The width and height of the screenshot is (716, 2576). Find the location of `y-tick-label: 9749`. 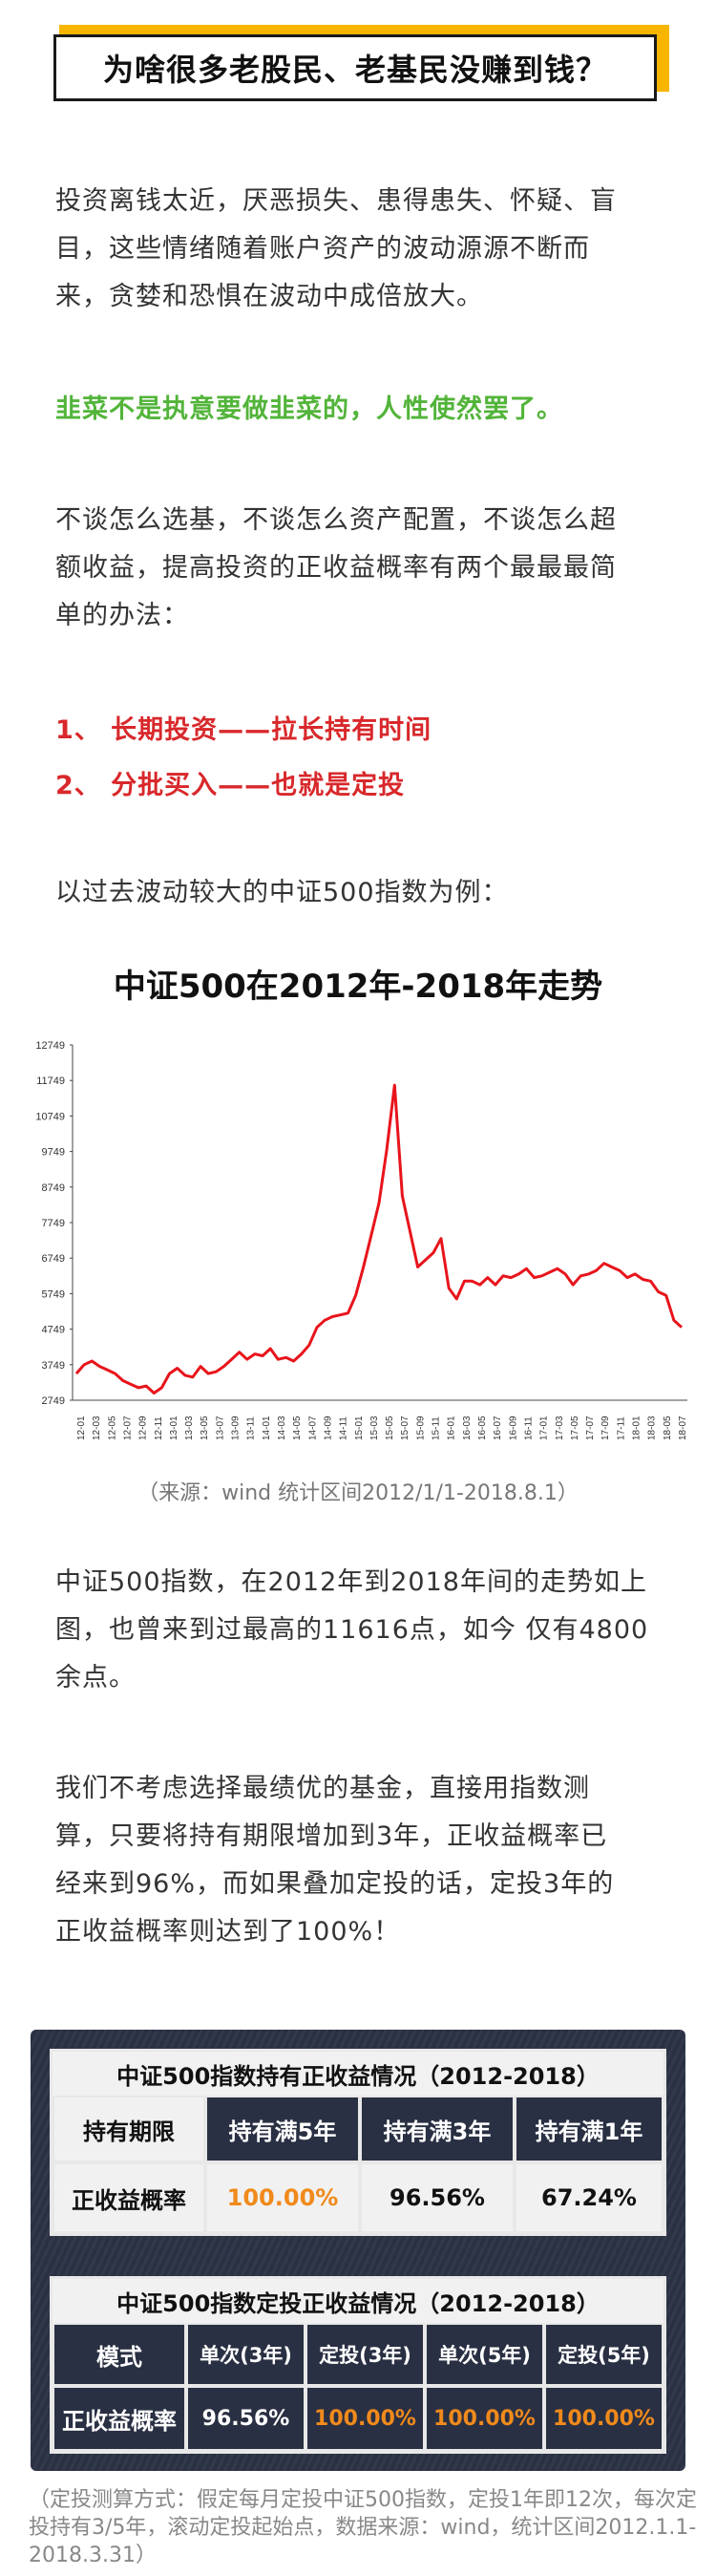

y-tick-label: 9749 is located at coordinates (53, 1153).